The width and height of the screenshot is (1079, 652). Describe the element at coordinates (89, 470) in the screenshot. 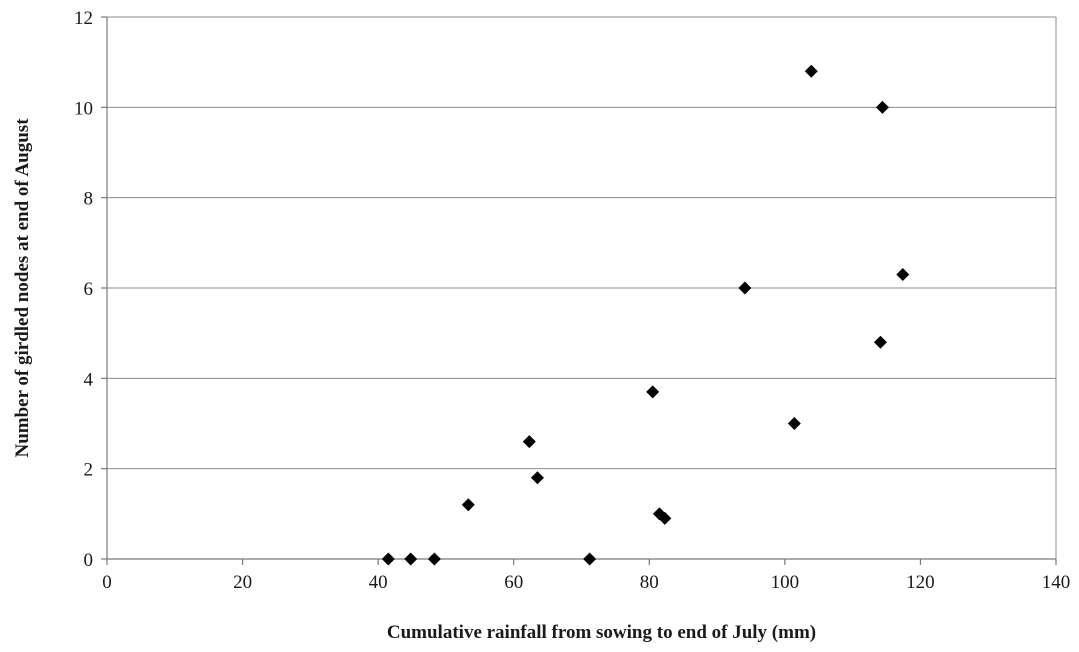

I see `y-tick-label: 2` at that location.